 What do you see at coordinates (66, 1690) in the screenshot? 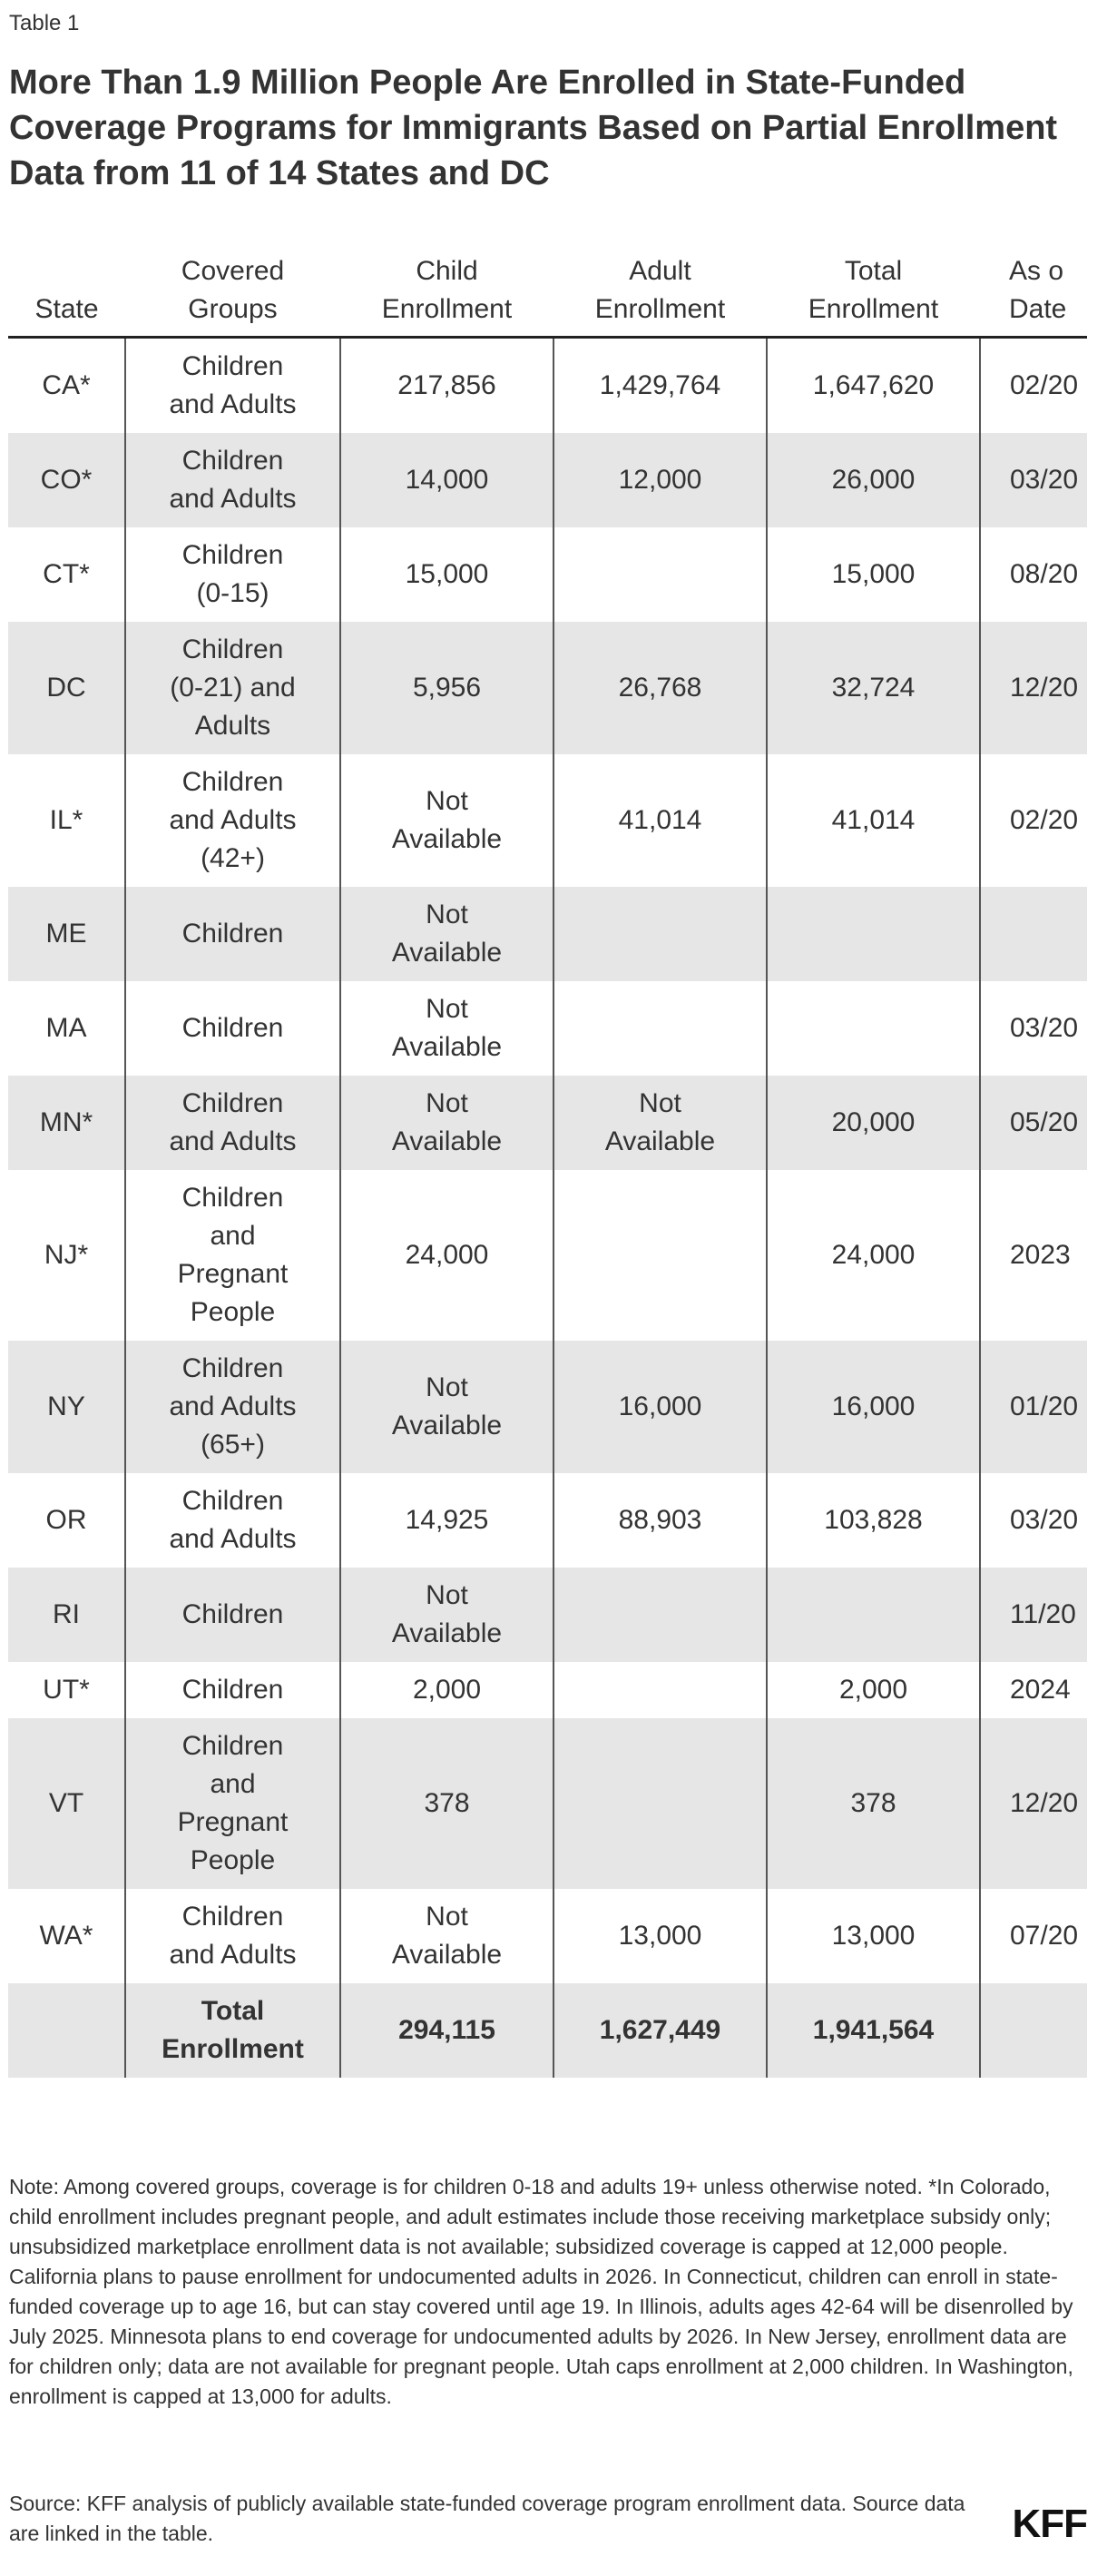
I see `table-cell: UT*` at bounding box center [66, 1690].